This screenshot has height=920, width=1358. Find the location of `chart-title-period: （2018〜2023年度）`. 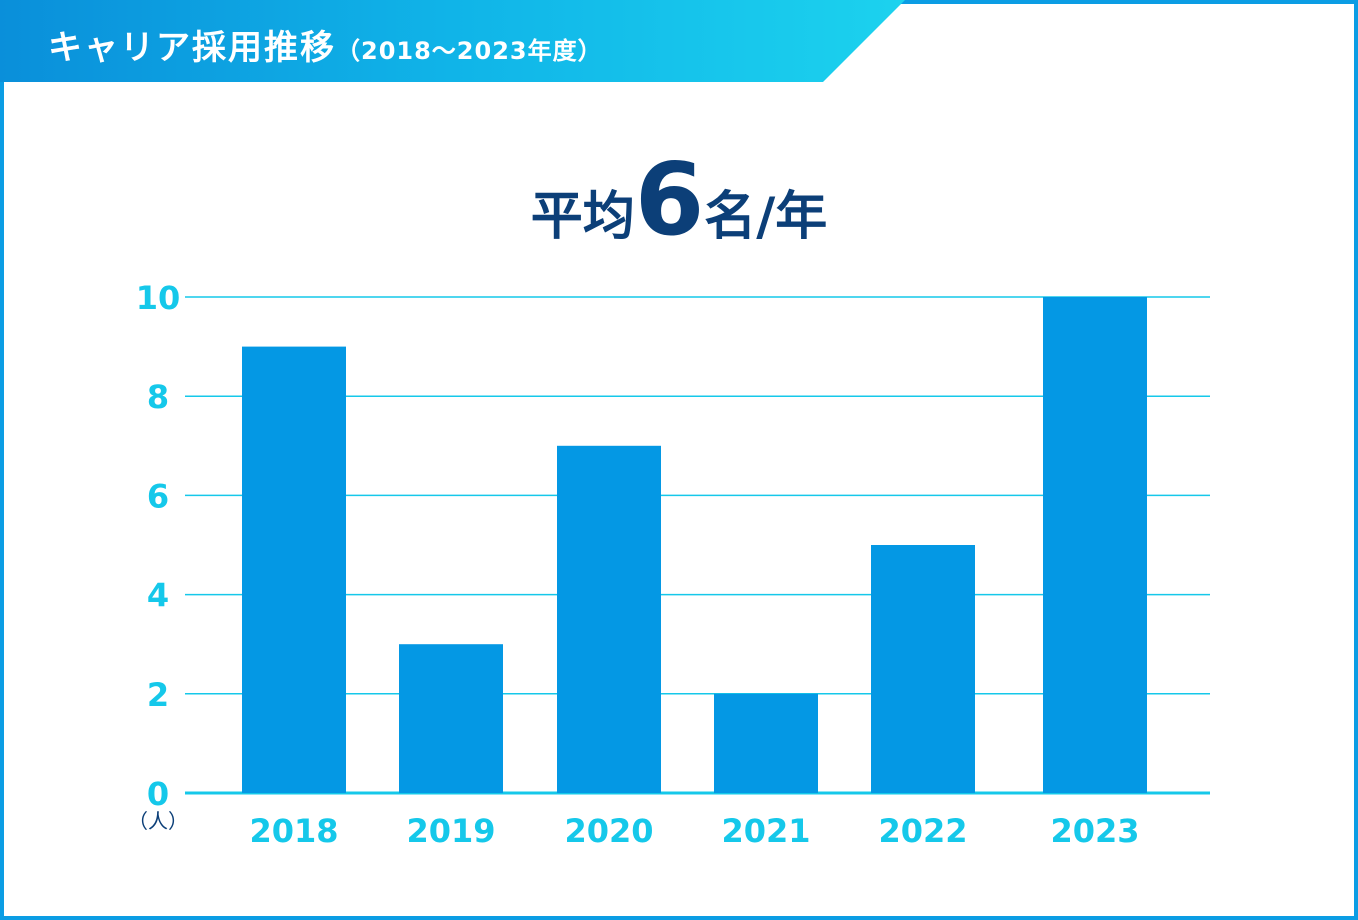

chart-title-period: （2018〜2023年度） is located at coordinates (469, 51).